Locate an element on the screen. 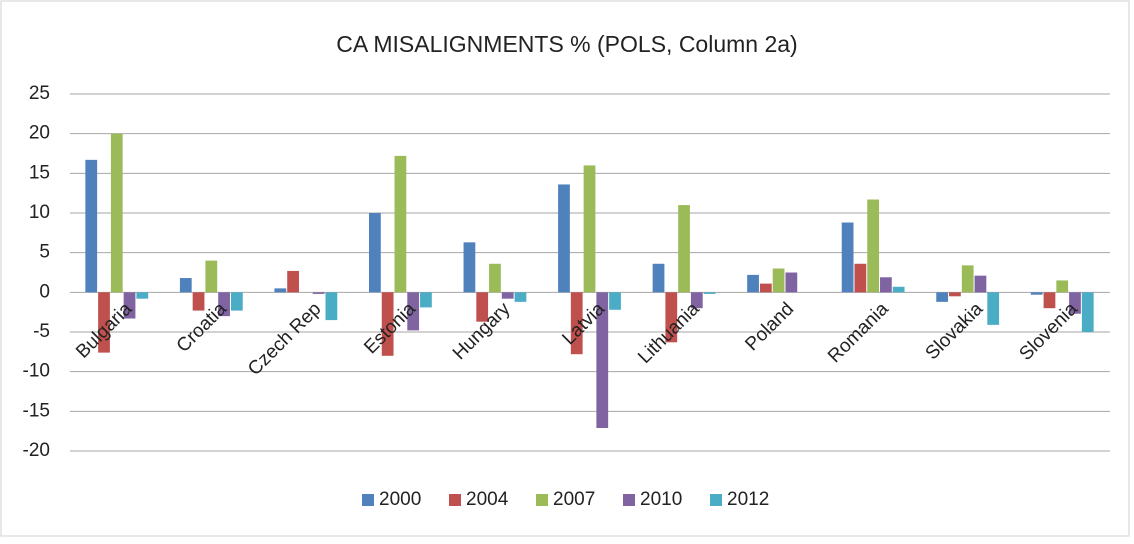 This screenshot has height=544, width=1134. legend-label: 2007 is located at coordinates (574, 499).